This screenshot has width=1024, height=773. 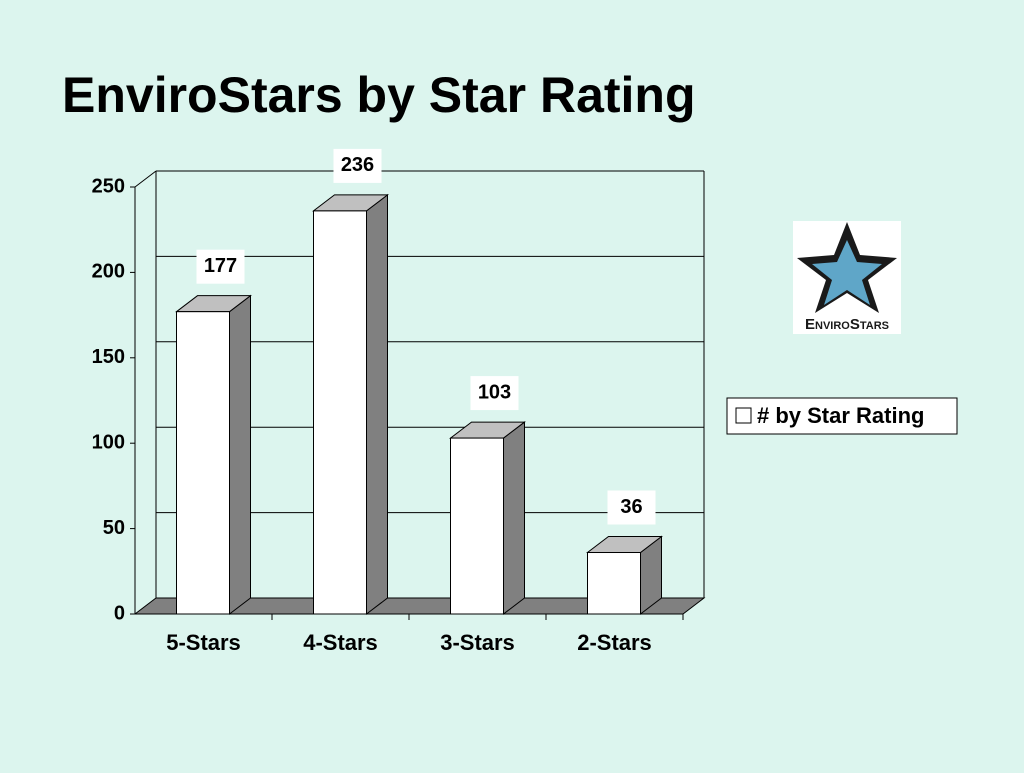 I want to click on chart-title: EnviroStars by Star Rating, so click(x=379, y=95).